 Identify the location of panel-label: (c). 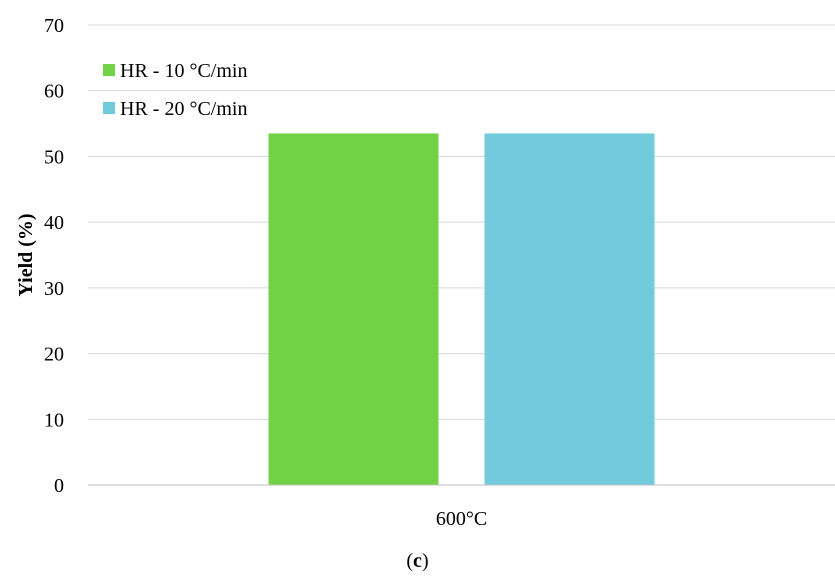
(417, 561).